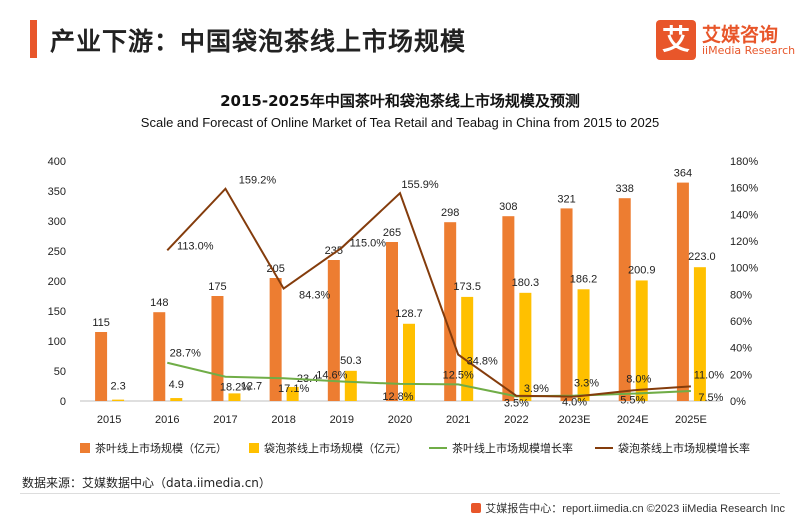 This screenshot has width=800, height=520. Describe the element at coordinates (741, 349) in the screenshot. I see `y-axis-right-tick-label: 40%` at that location.